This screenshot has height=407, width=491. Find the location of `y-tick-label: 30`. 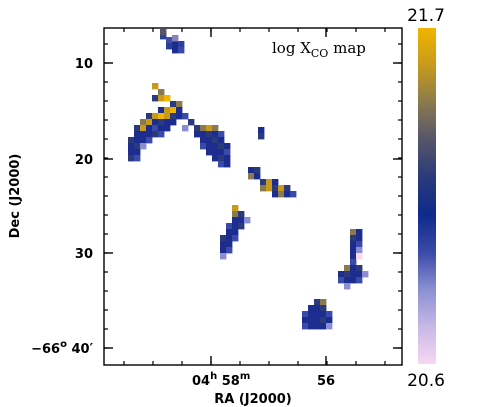

y-tick-label: 30 is located at coordinates (84, 254).